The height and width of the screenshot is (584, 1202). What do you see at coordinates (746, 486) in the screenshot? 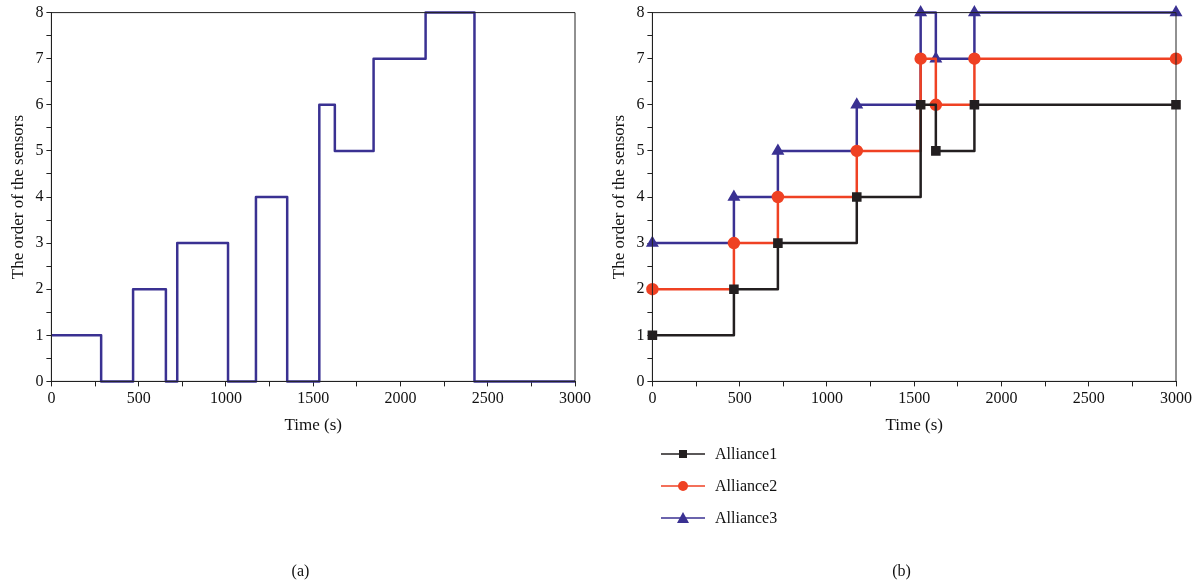
I see `legend-label: Alliance2` at bounding box center [746, 486].